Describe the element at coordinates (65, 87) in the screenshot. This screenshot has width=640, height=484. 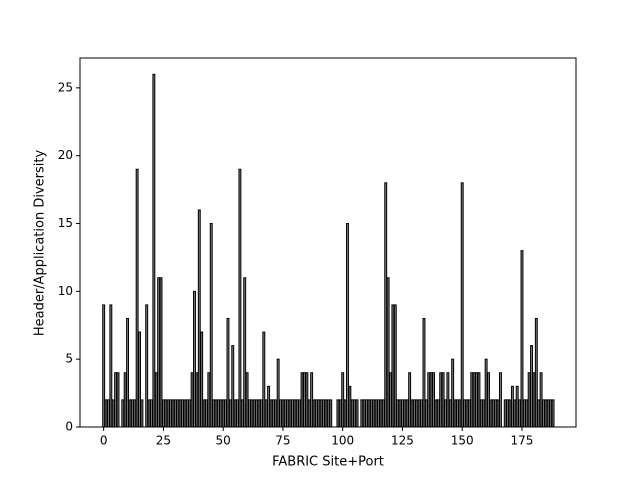
I see `y-tick-label: 25` at that location.